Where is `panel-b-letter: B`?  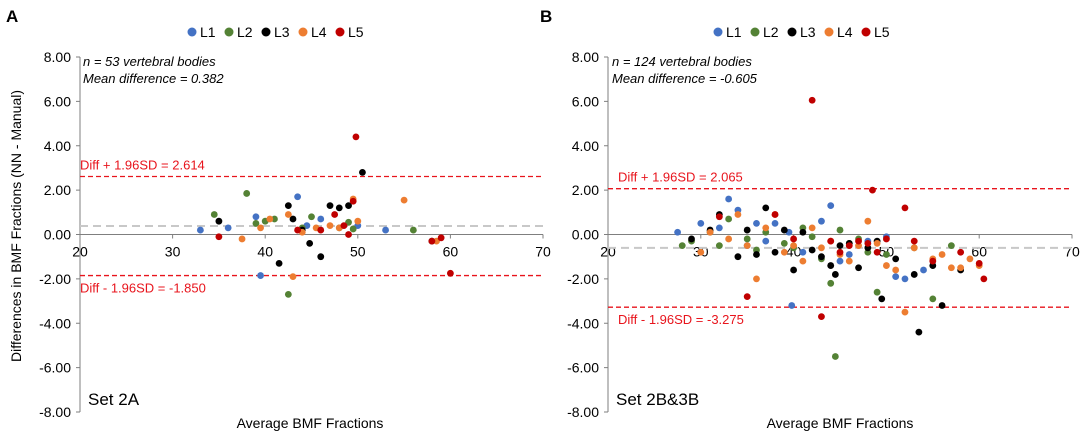 panel-b-letter: B is located at coordinates (546, 16).